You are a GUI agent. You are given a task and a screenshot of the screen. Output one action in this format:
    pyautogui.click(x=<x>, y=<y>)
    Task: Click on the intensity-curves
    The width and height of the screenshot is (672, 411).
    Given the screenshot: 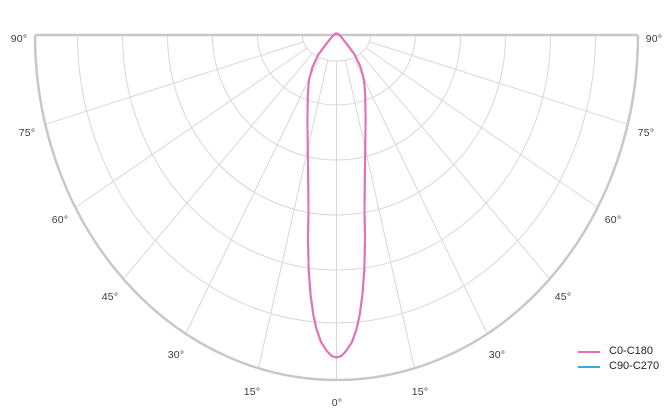 What is the action you would take?
    pyautogui.click(x=336, y=195)
    